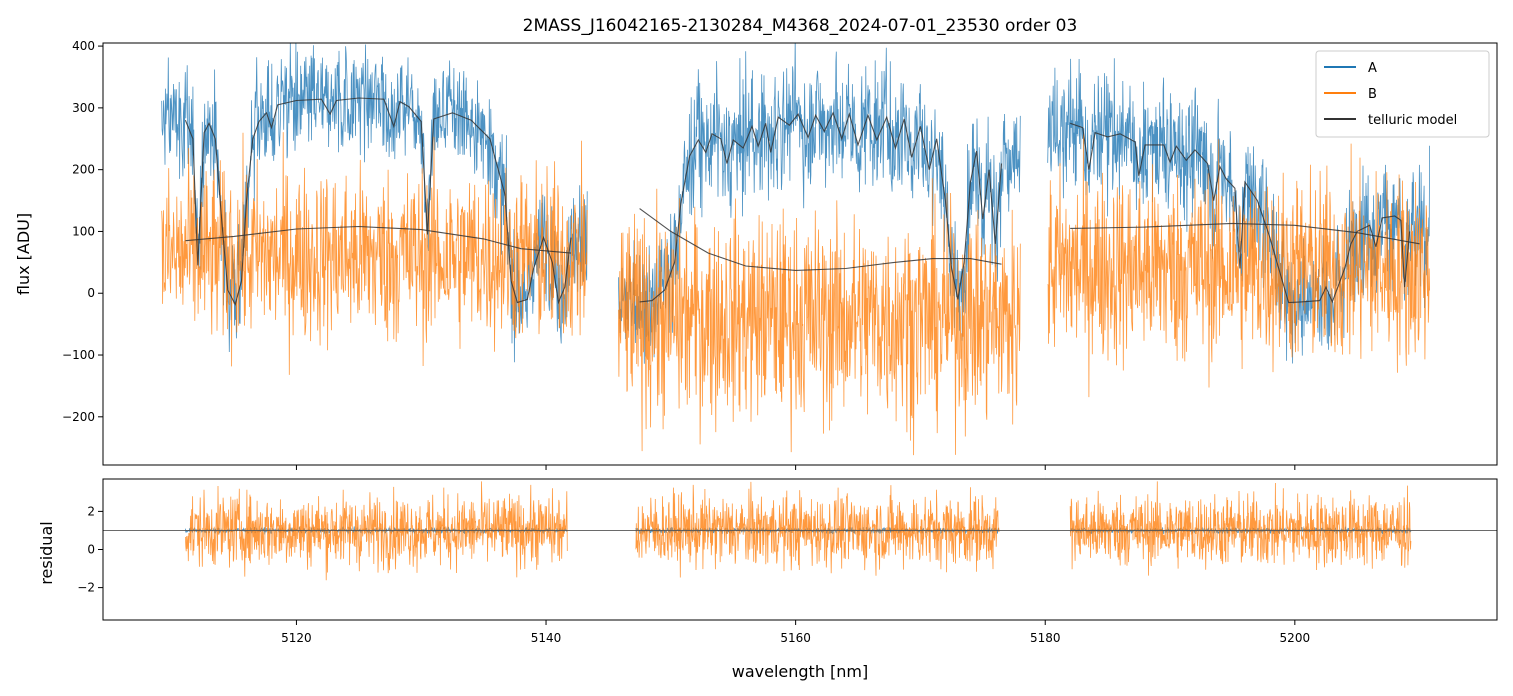  Describe the element at coordinates (1295, 638) in the screenshot. I see `residual-xtick-label: 5200` at that location.